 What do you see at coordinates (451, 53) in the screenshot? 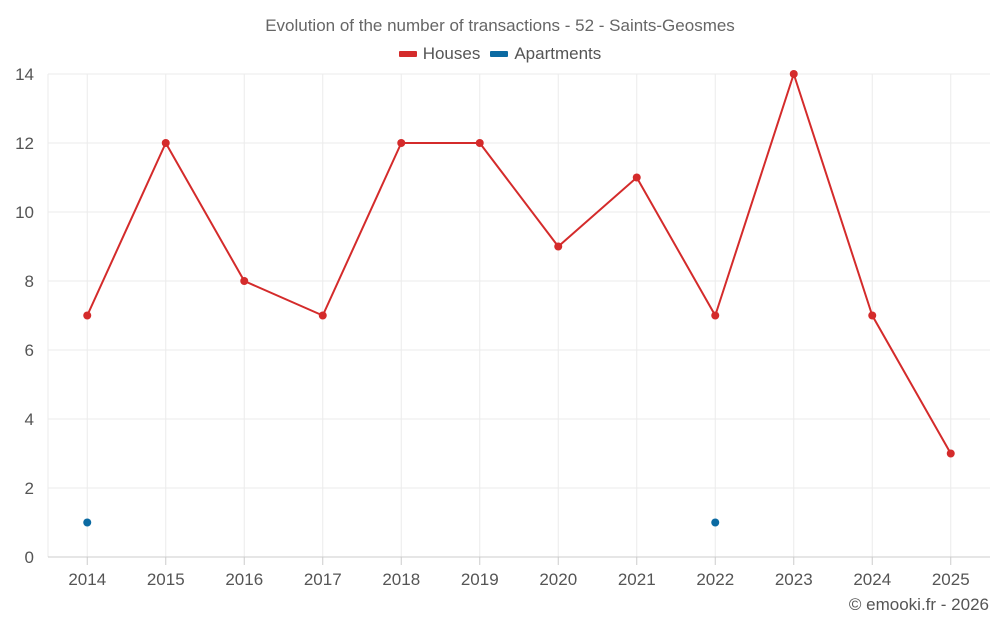
I see `legend-label-houses: Houses` at bounding box center [451, 53].